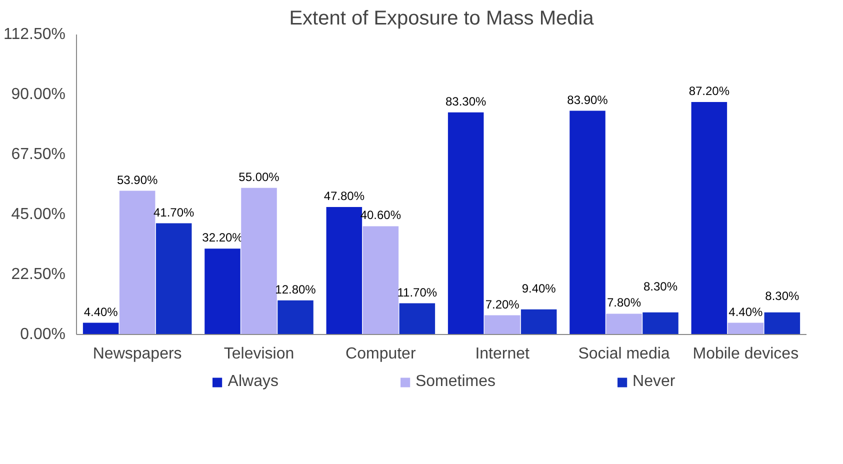 The image size is (843, 464). Describe the element at coordinates (38, 94) in the screenshot. I see `y-tick-label: 90.00%` at that location.